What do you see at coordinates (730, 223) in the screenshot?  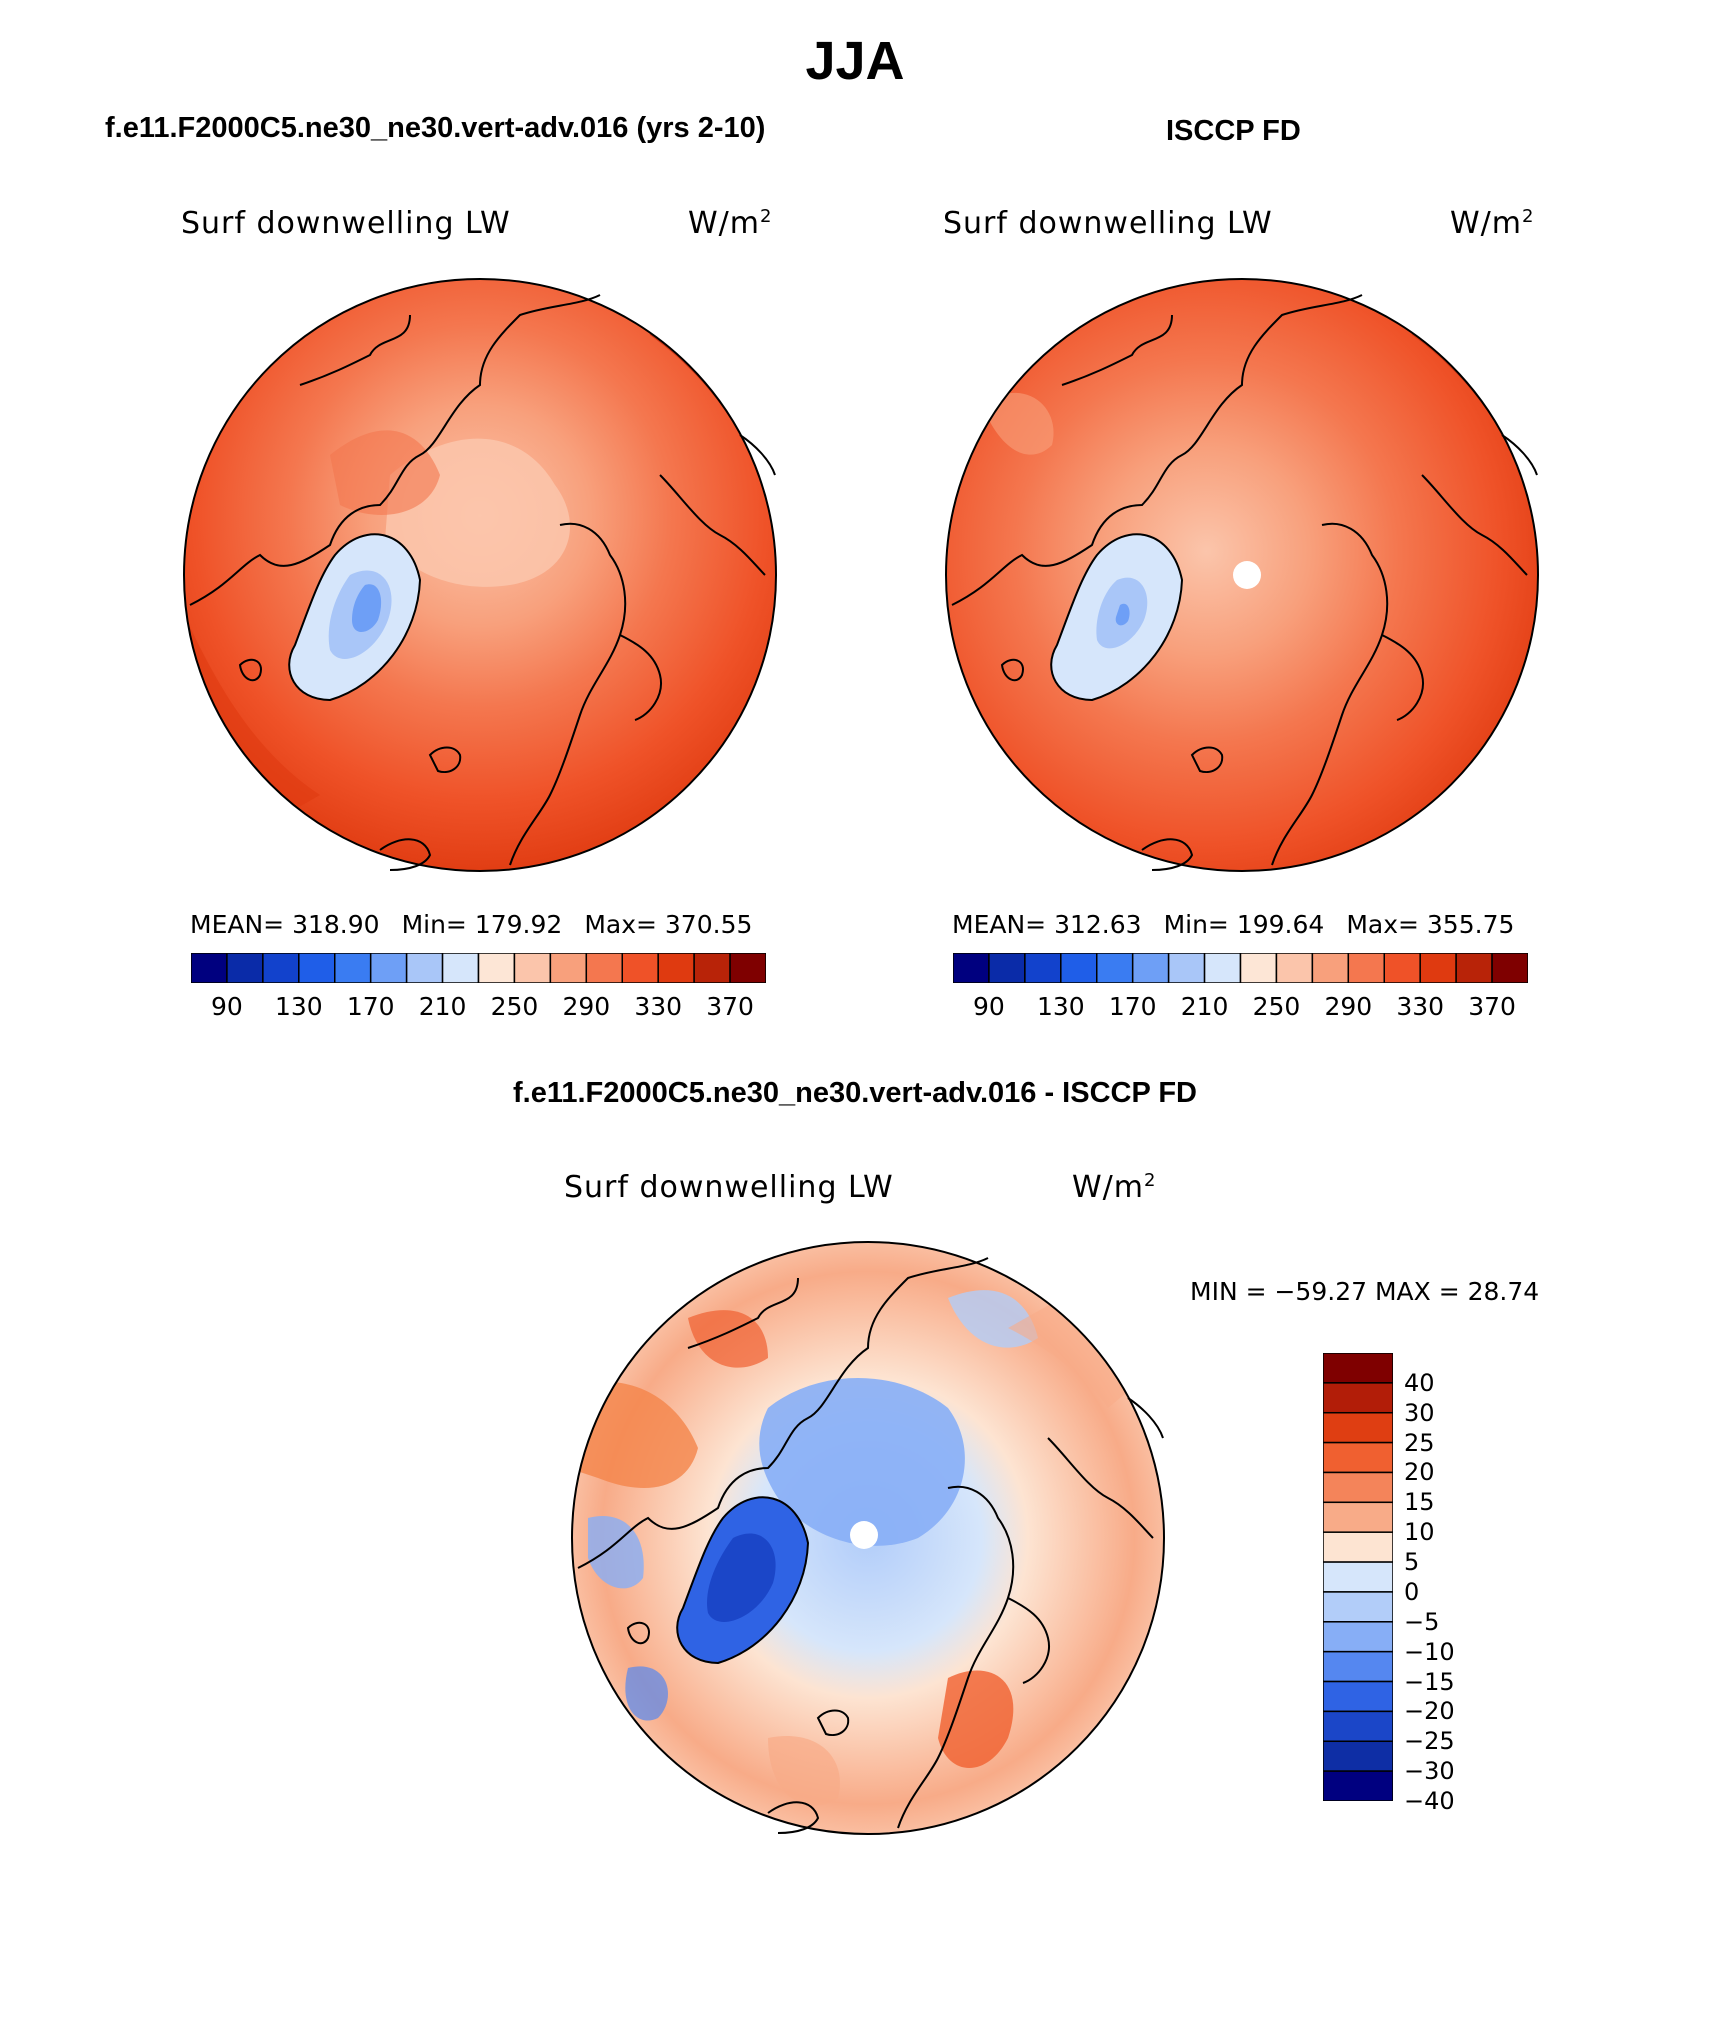 I see `model-units-label: W/m2` at bounding box center [730, 223].